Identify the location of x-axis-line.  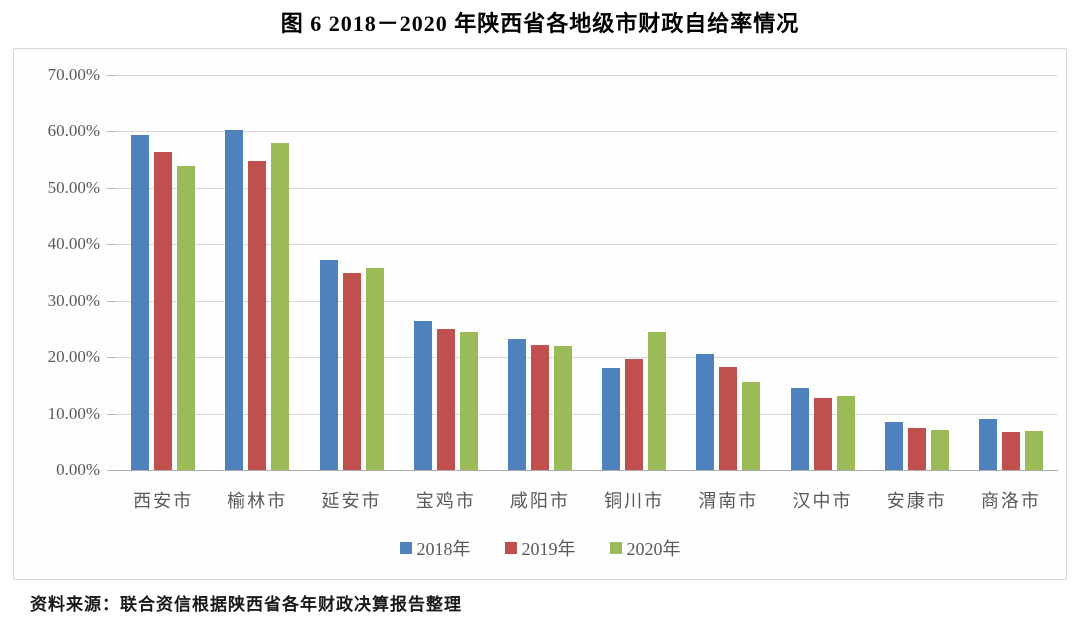
(587, 470).